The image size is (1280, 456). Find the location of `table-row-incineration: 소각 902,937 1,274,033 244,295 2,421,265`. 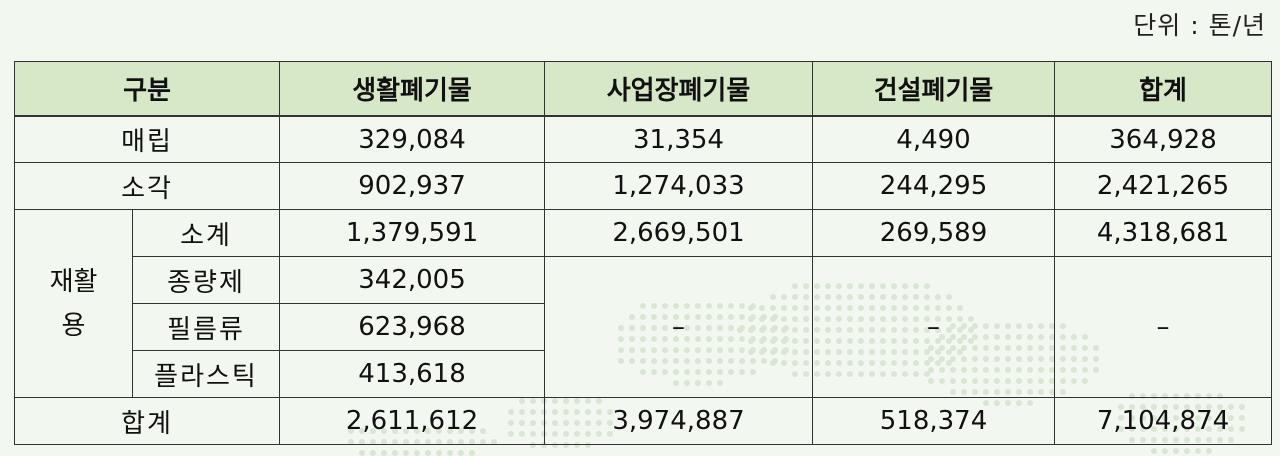

table-row-incineration: 소각 902,937 1,274,033 244,295 2,421,265 is located at coordinates (643, 186).